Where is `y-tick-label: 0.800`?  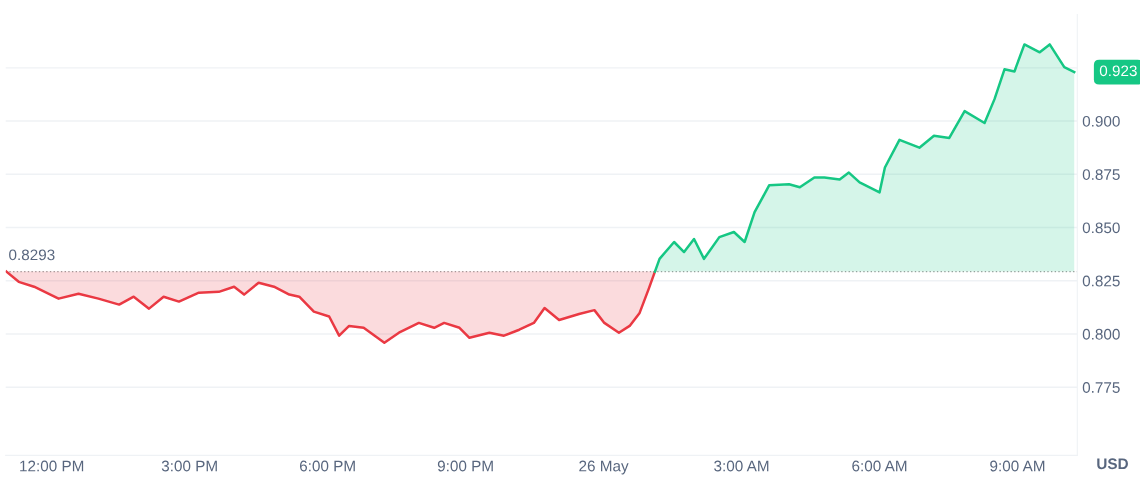
y-tick-label: 0.800 is located at coordinates (1101, 334).